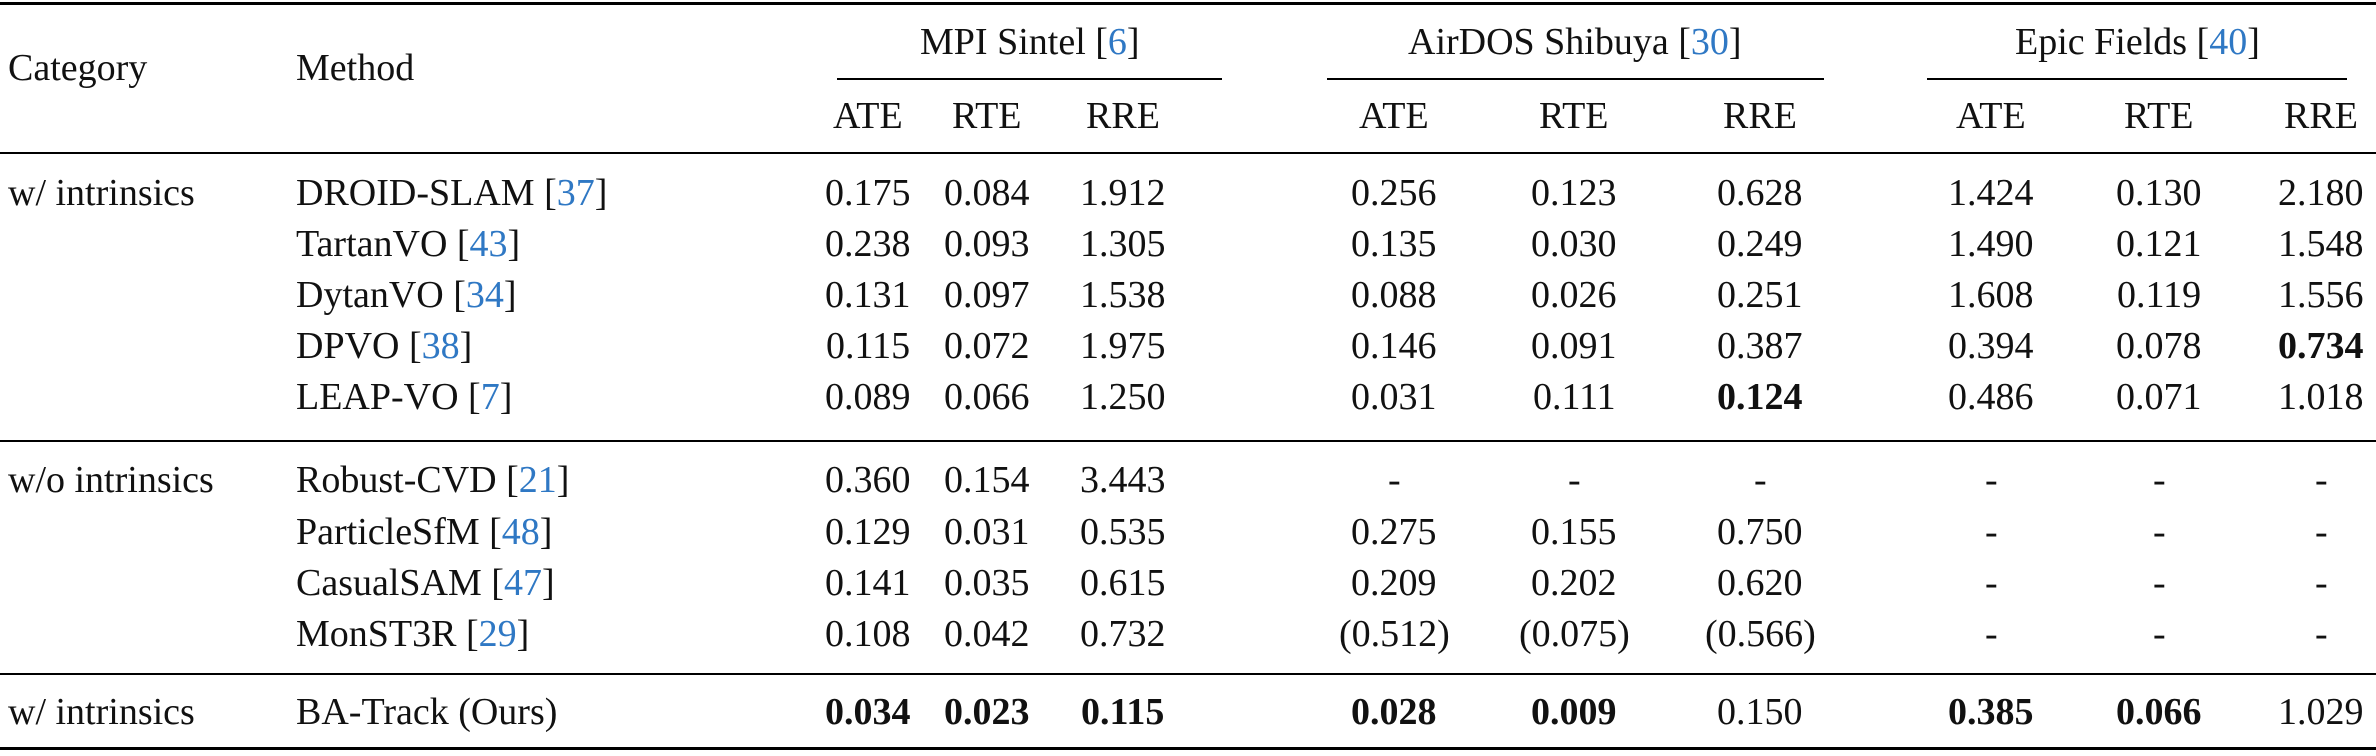  I want to click on value-cell: 0.089, so click(868, 397).